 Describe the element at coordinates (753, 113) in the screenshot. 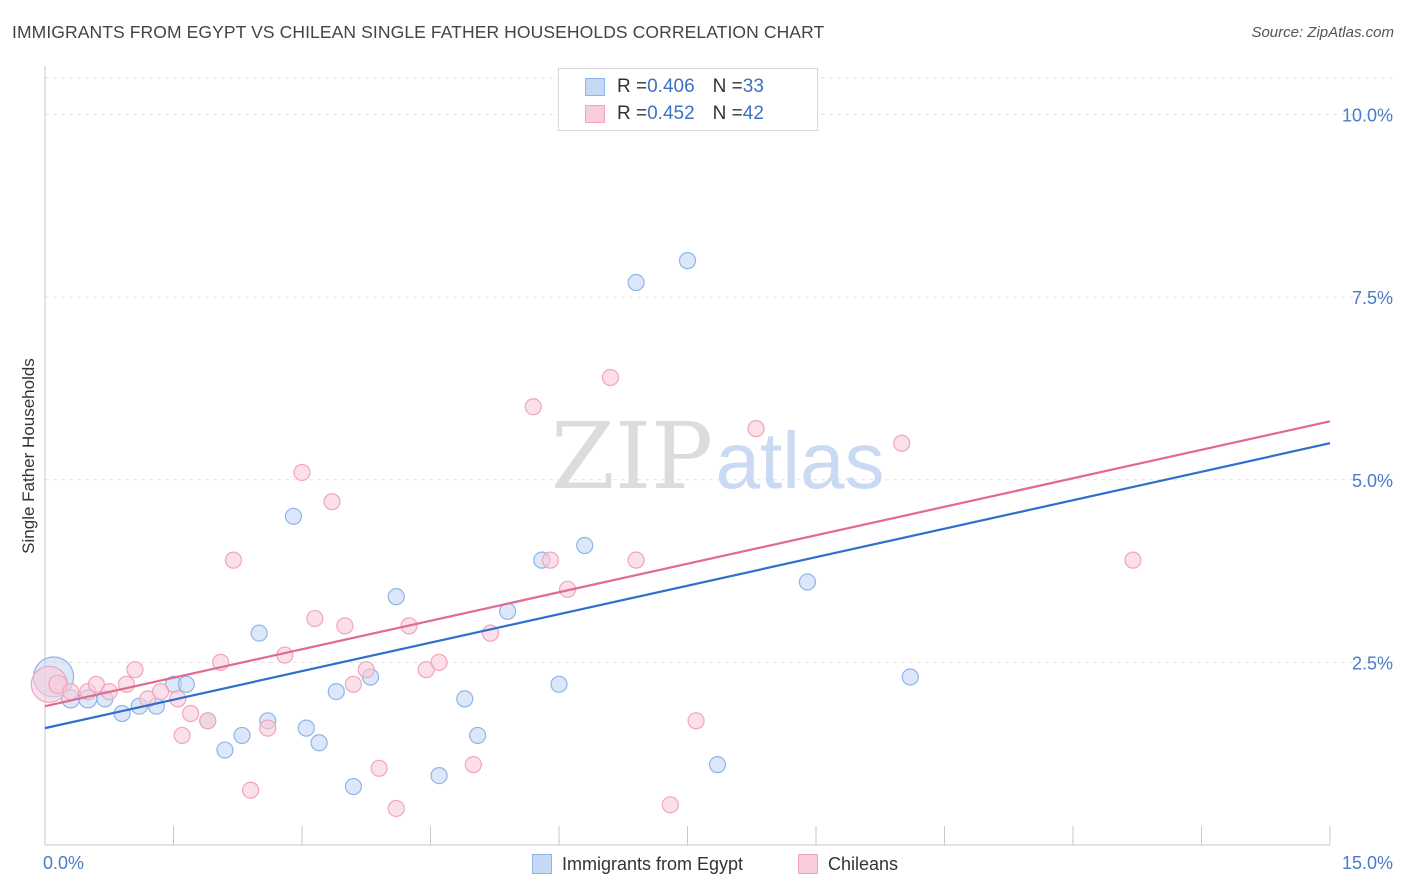

I see `n-value: 42` at that location.